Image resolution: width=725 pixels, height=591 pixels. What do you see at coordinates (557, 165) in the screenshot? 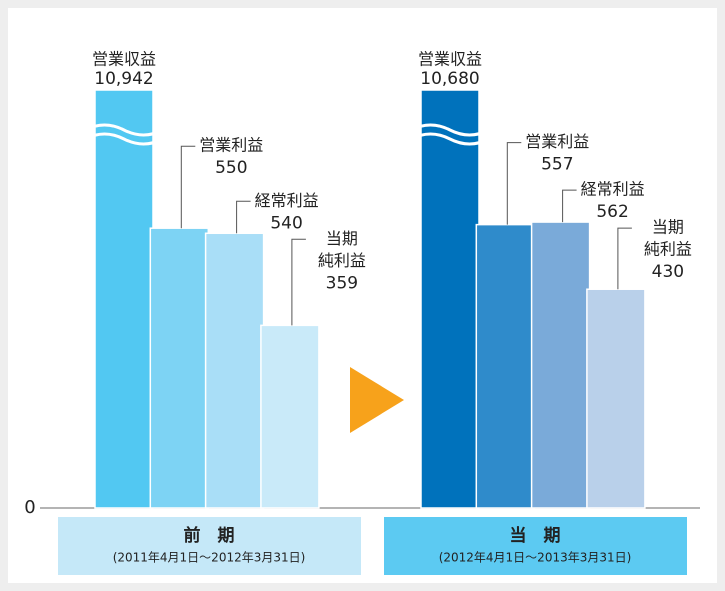
I see `value-label: 557` at bounding box center [557, 165].